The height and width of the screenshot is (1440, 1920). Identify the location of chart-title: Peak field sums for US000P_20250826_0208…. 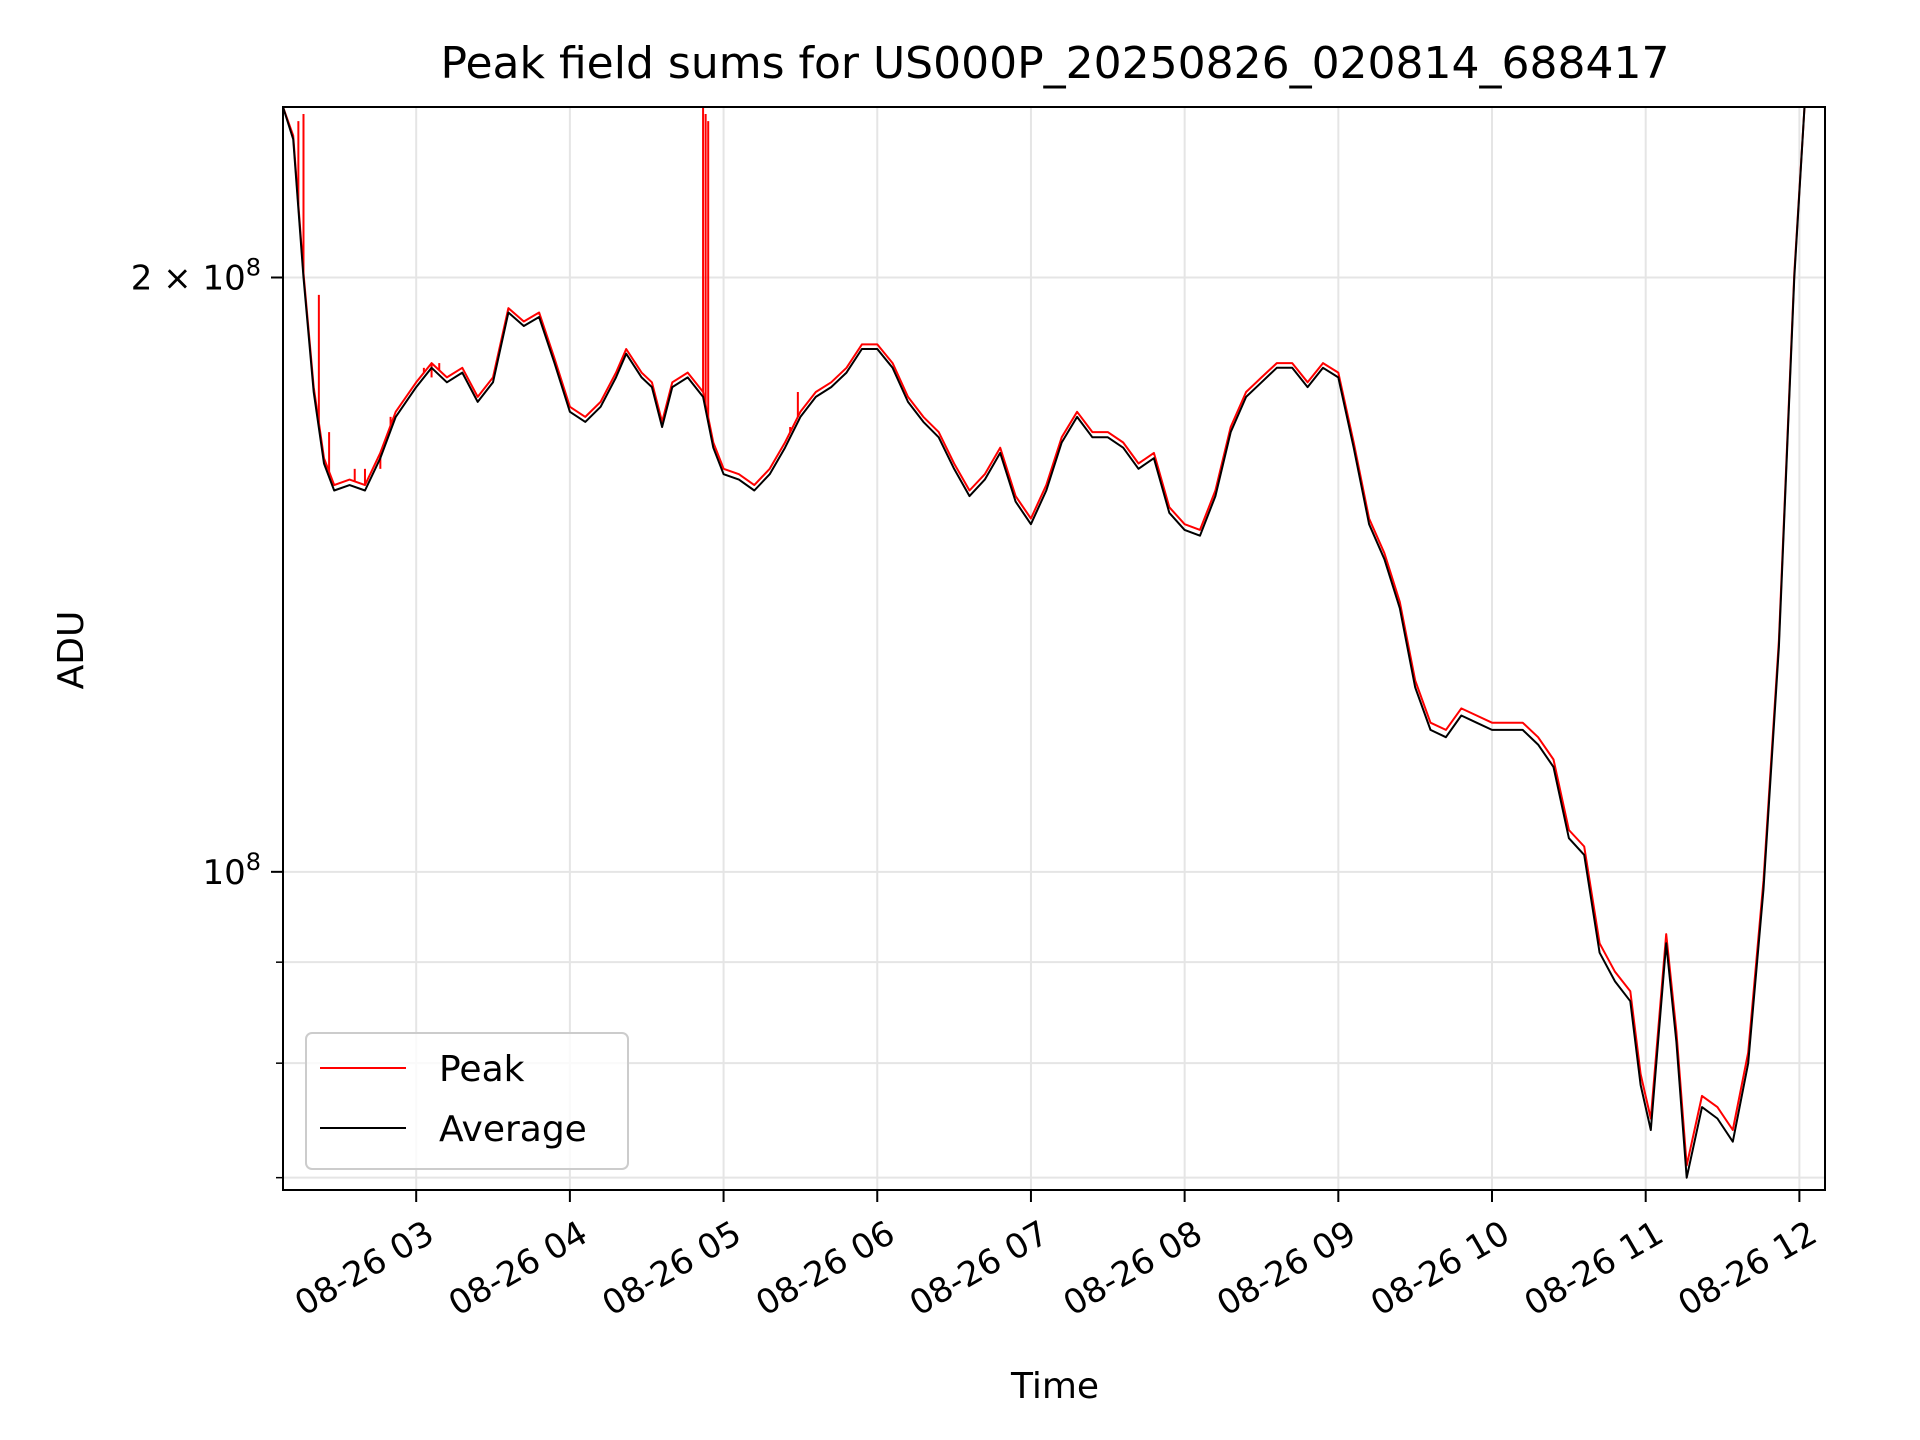
(1055, 63).